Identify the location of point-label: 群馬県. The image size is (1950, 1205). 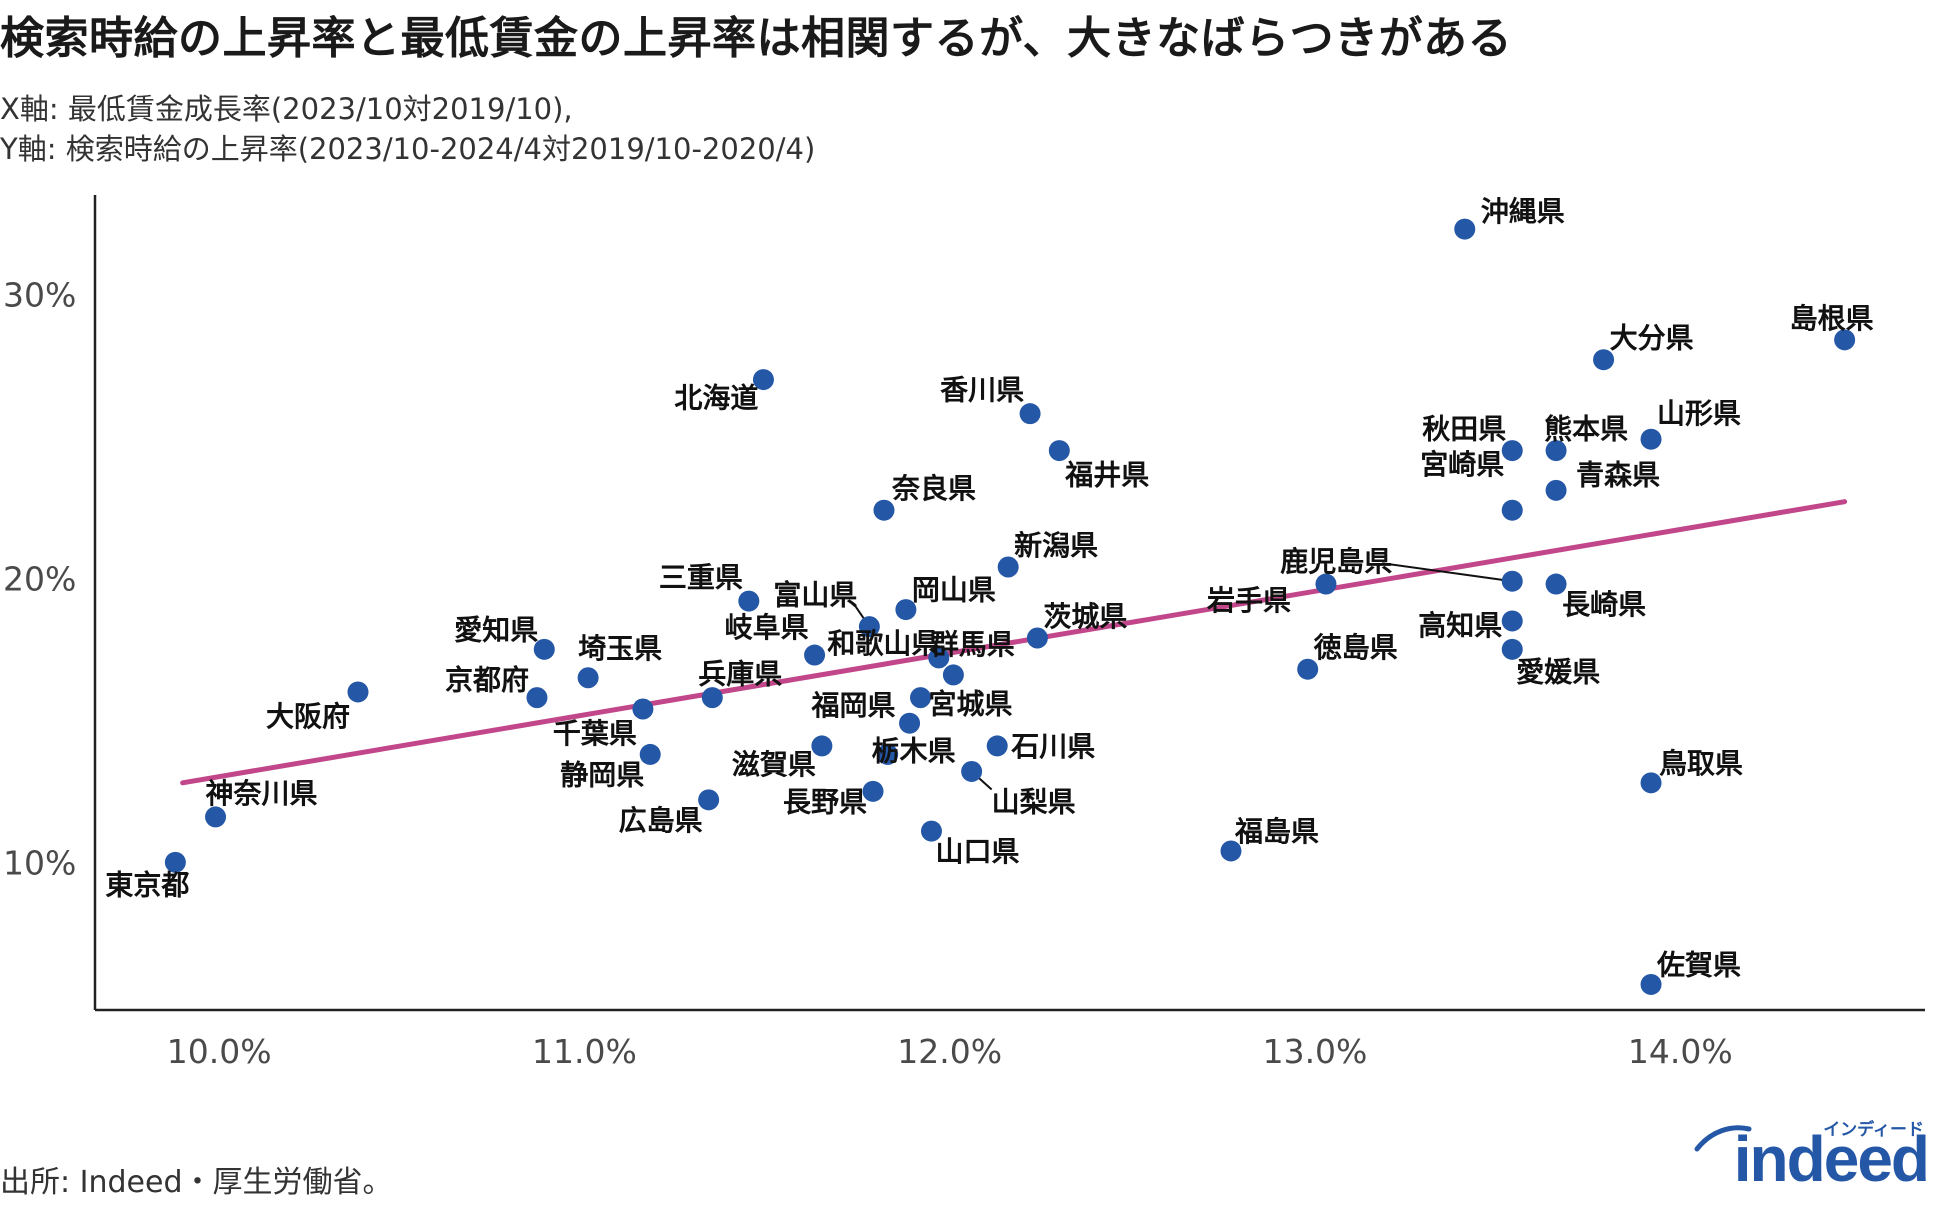
(973, 644).